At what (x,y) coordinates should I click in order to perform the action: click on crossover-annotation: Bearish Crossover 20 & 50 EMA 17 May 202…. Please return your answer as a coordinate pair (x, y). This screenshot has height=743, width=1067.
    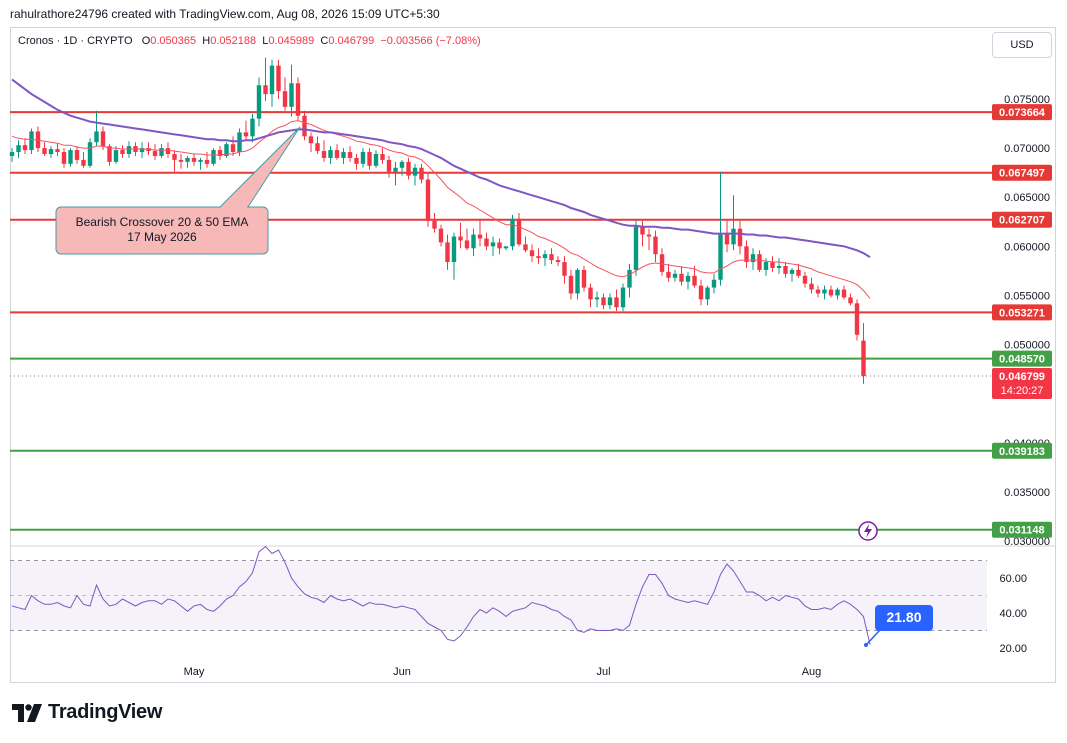
    Looking at the image, I should click on (178, 190).